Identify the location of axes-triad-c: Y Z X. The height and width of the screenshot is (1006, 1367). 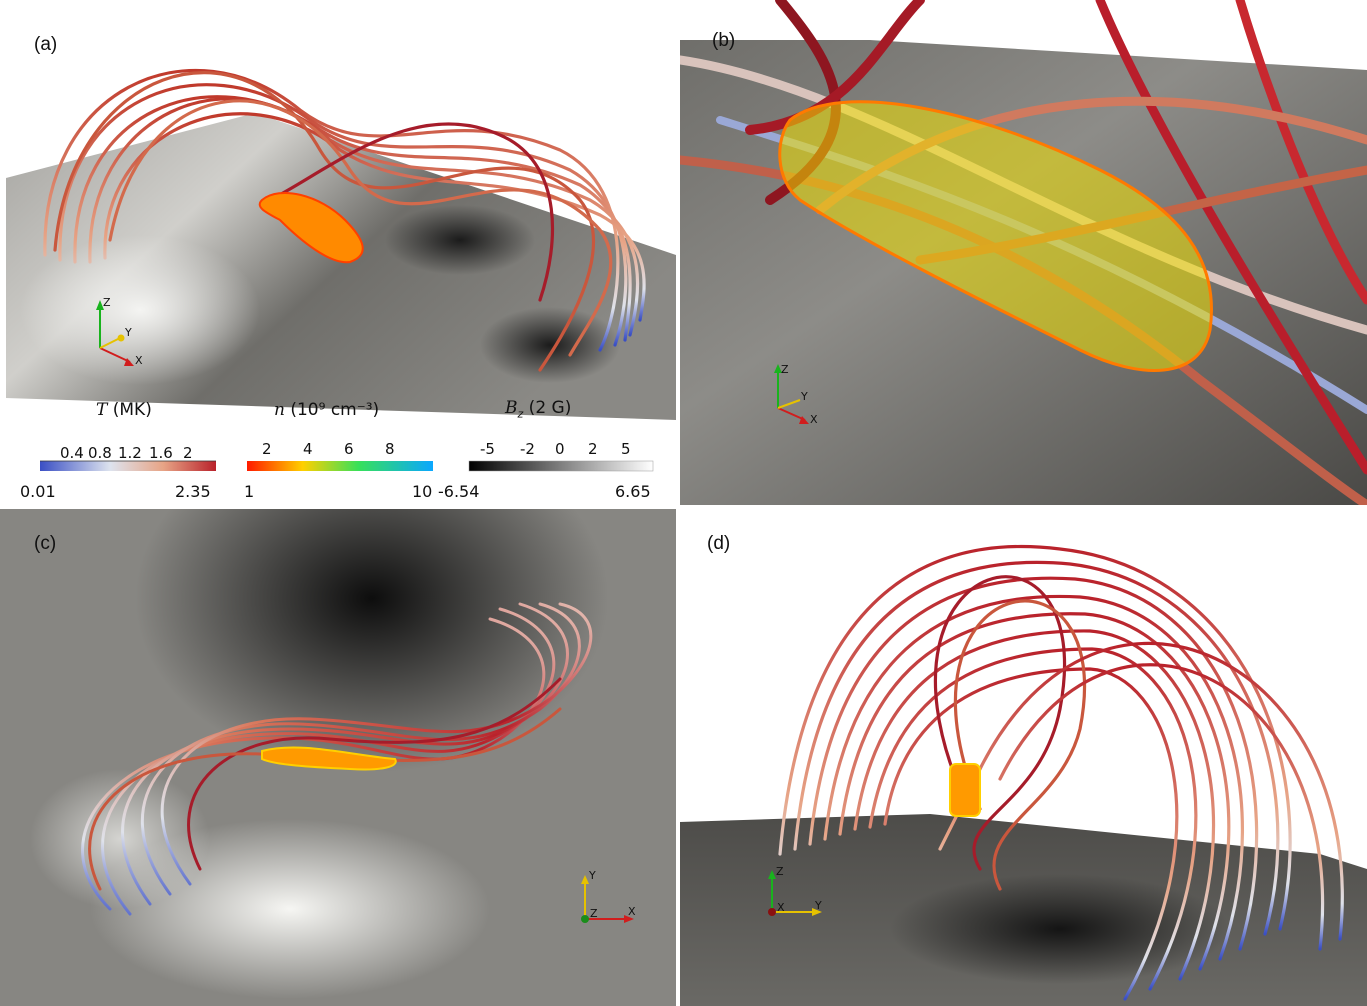
(608, 896).